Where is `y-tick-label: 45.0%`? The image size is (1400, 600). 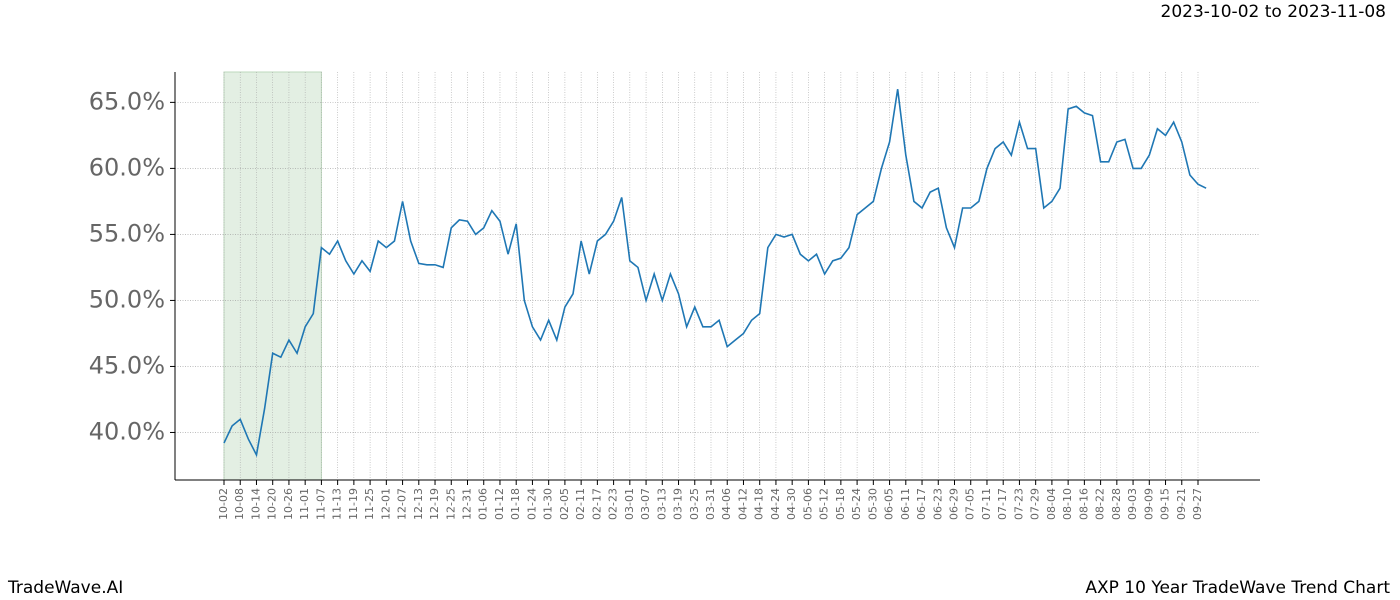
y-tick-label: 45.0% is located at coordinates (127, 365).